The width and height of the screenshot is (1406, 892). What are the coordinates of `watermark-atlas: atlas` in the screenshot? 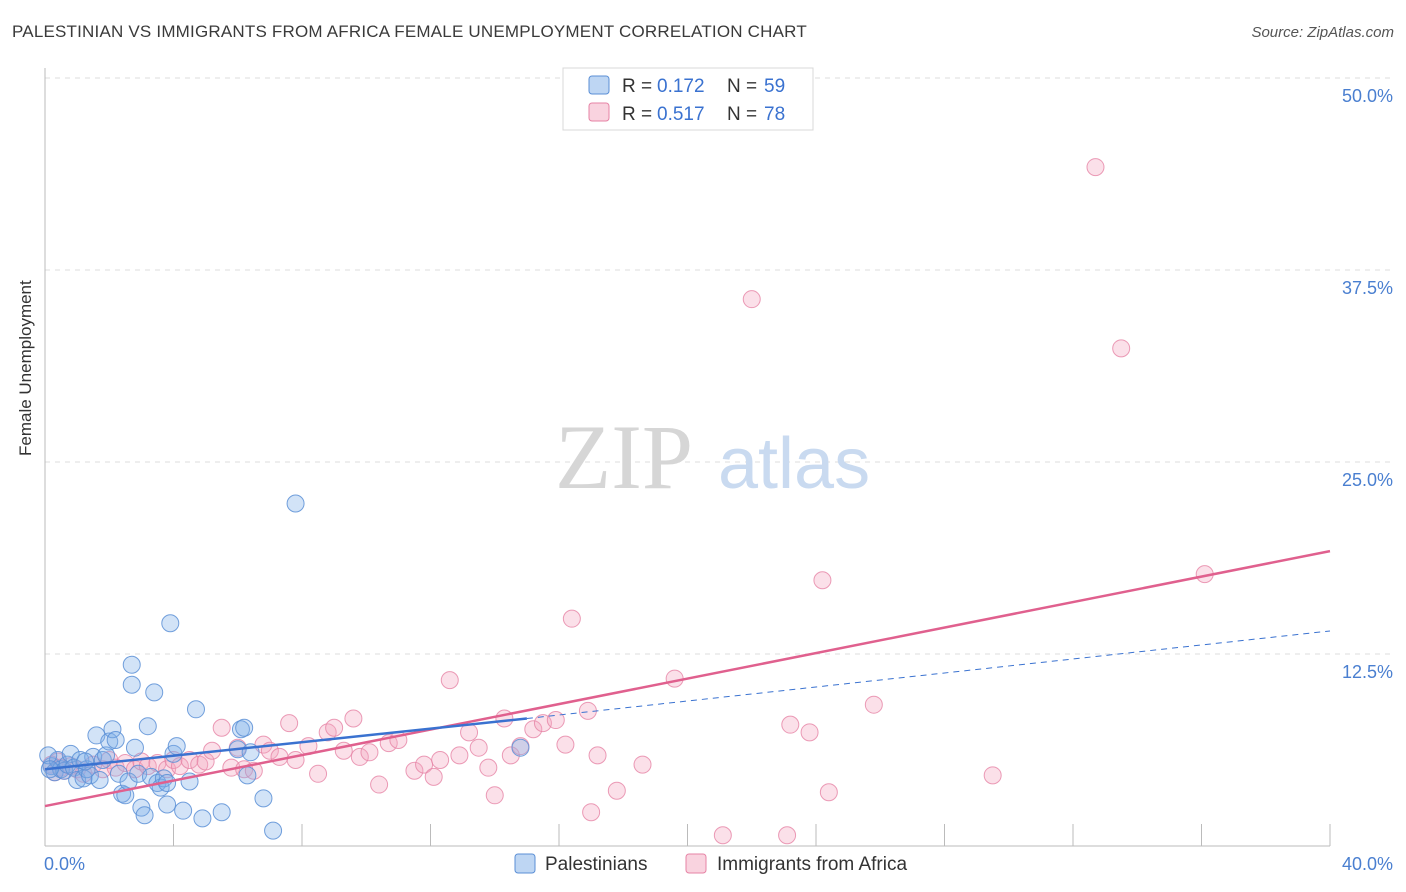 It's located at (794, 464).